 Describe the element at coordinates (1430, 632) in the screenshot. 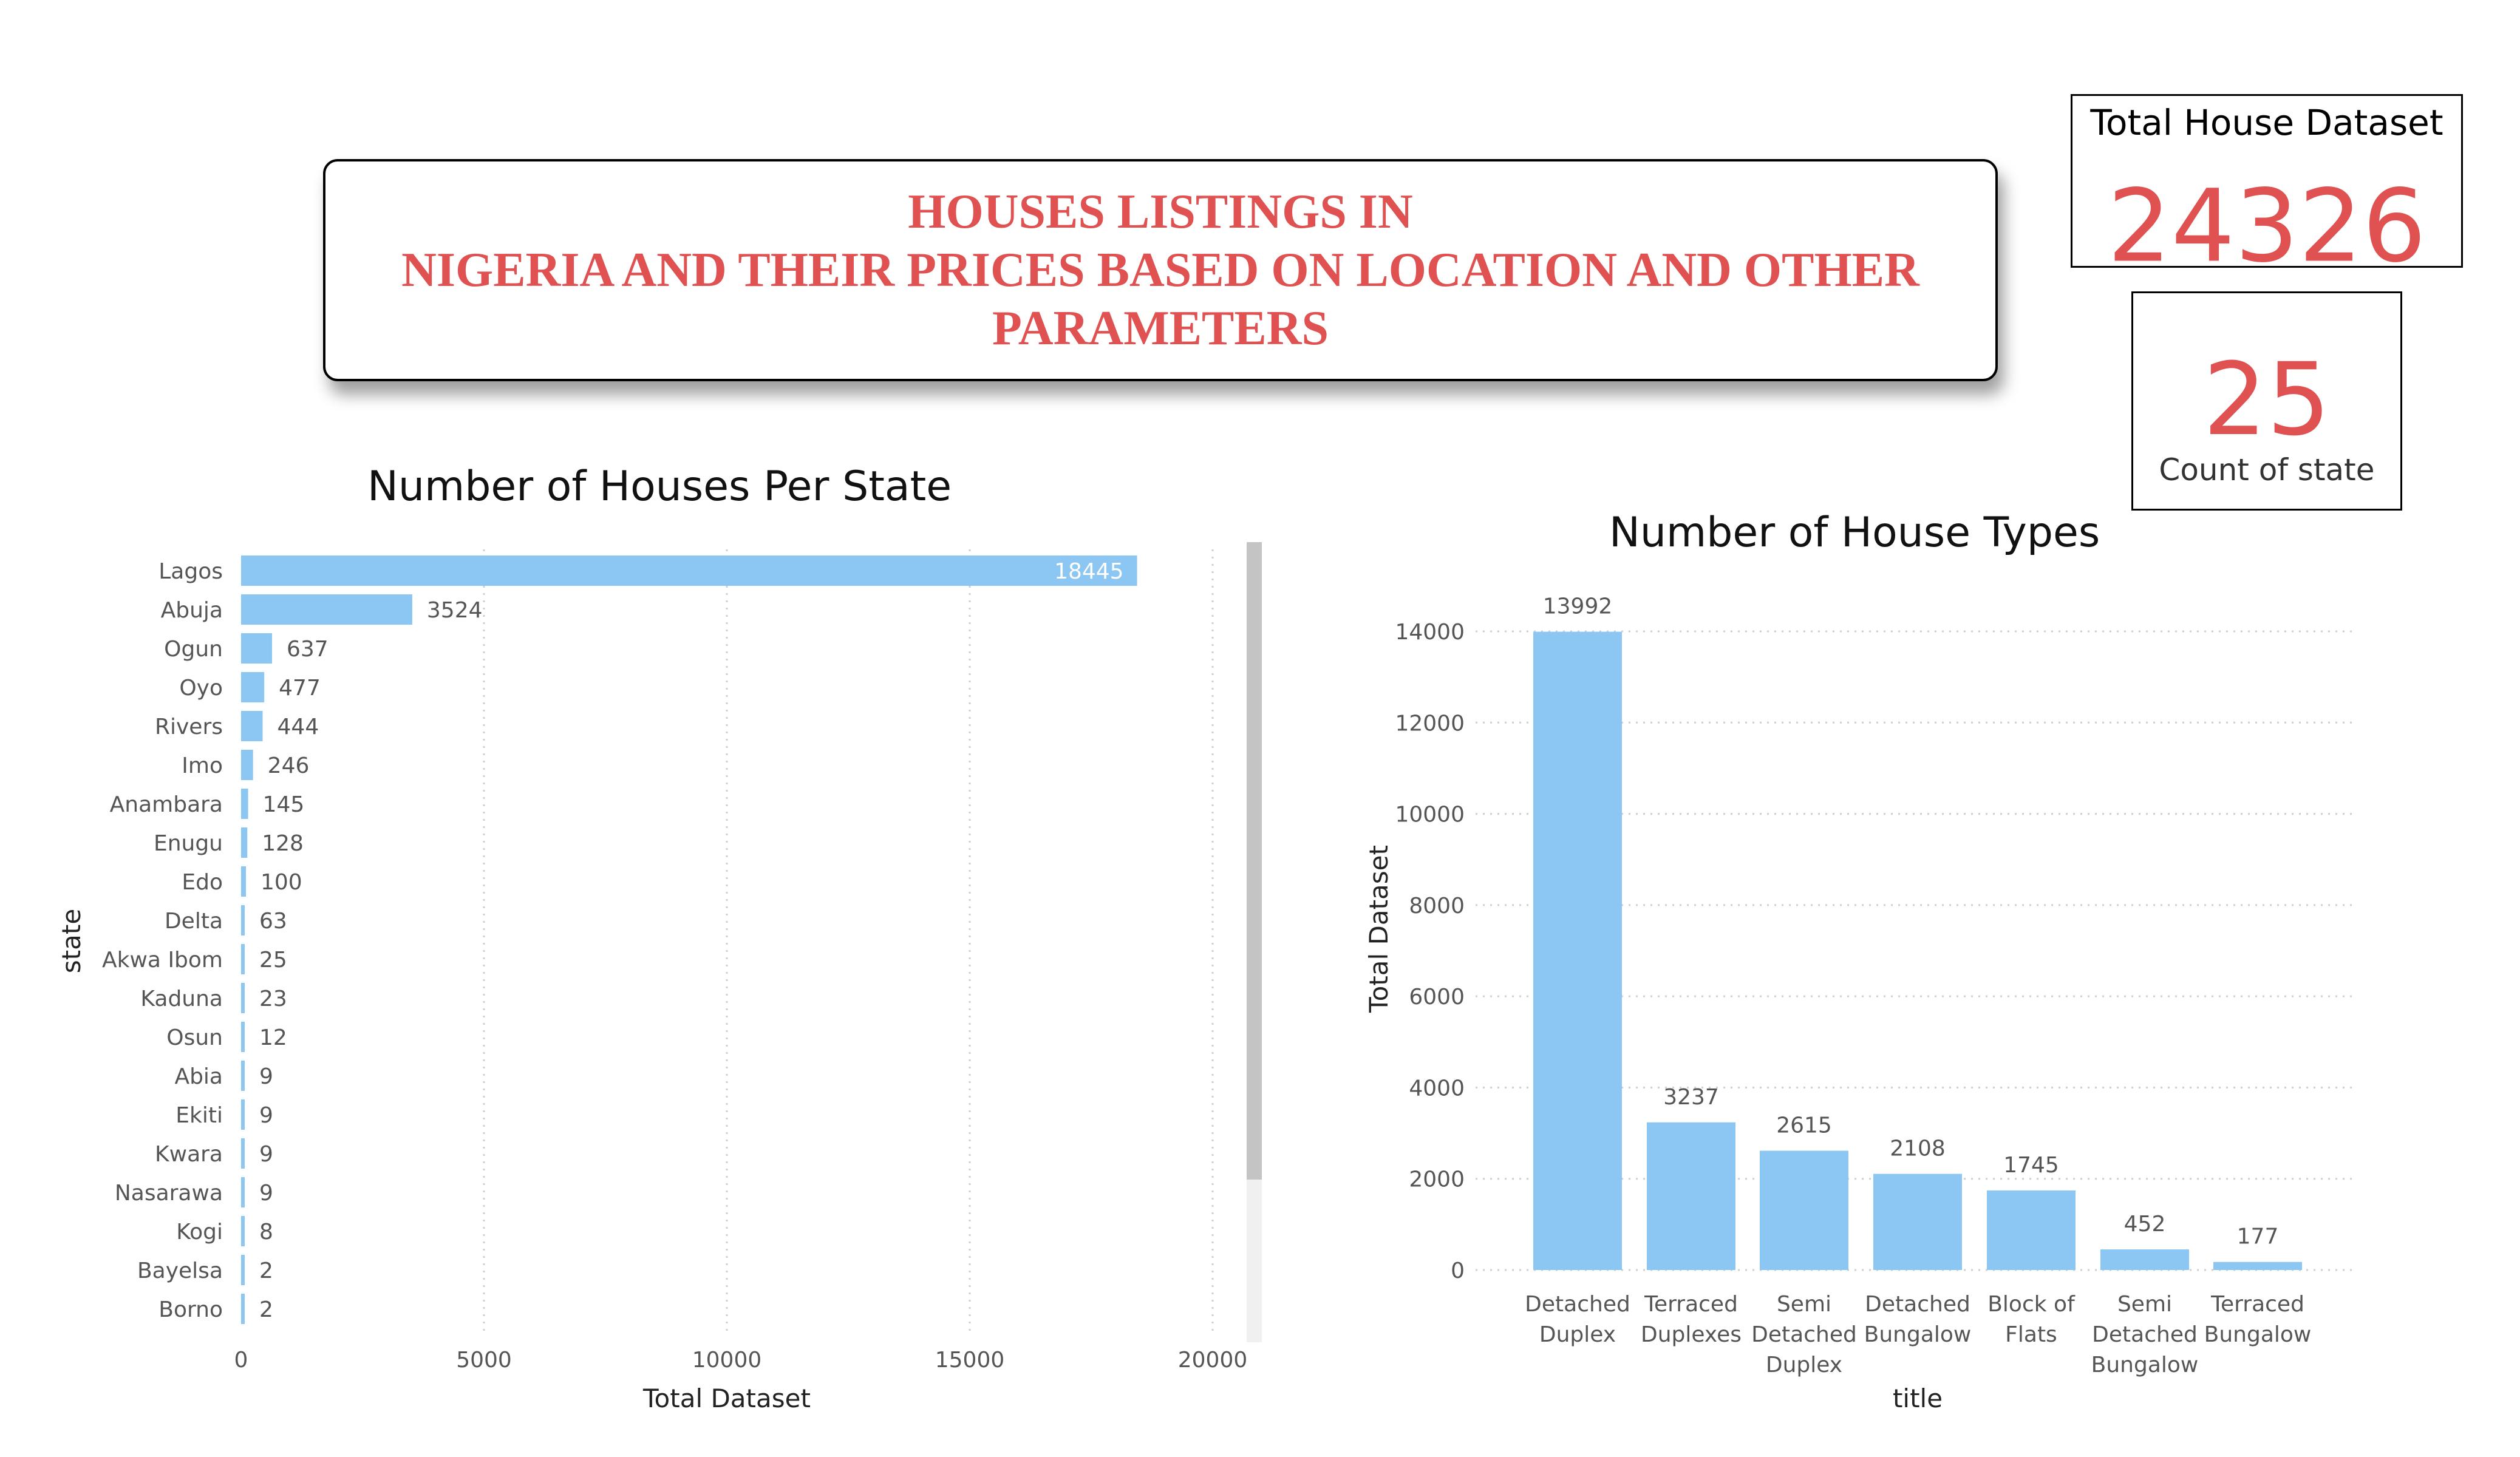

I see `y-tick-label: 14000` at that location.